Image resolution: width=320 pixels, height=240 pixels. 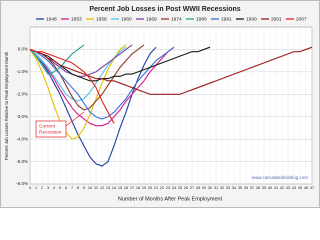 I want to click on x-tick-label: 30, so click(x=210, y=188).